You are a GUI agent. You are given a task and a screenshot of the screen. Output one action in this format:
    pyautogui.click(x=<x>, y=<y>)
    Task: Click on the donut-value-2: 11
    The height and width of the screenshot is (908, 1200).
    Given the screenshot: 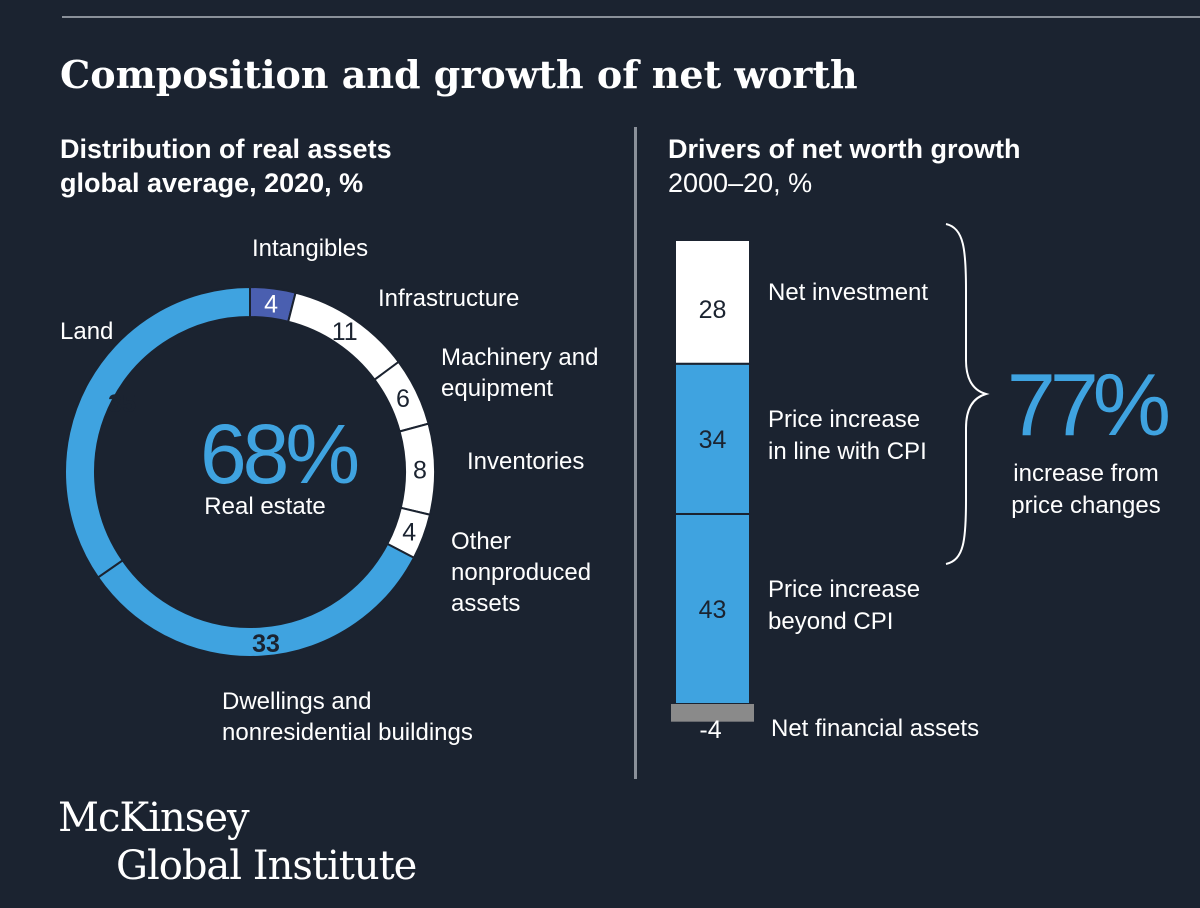 What is the action you would take?
    pyautogui.click(x=345, y=332)
    